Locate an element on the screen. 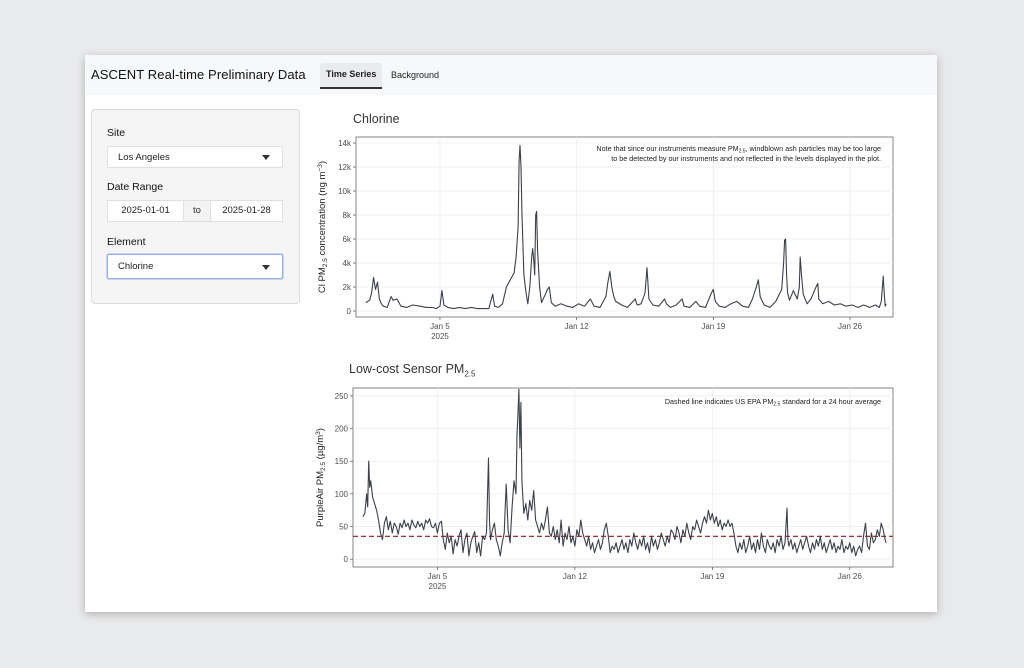  y-tick-label: 12k is located at coordinates (345, 167).